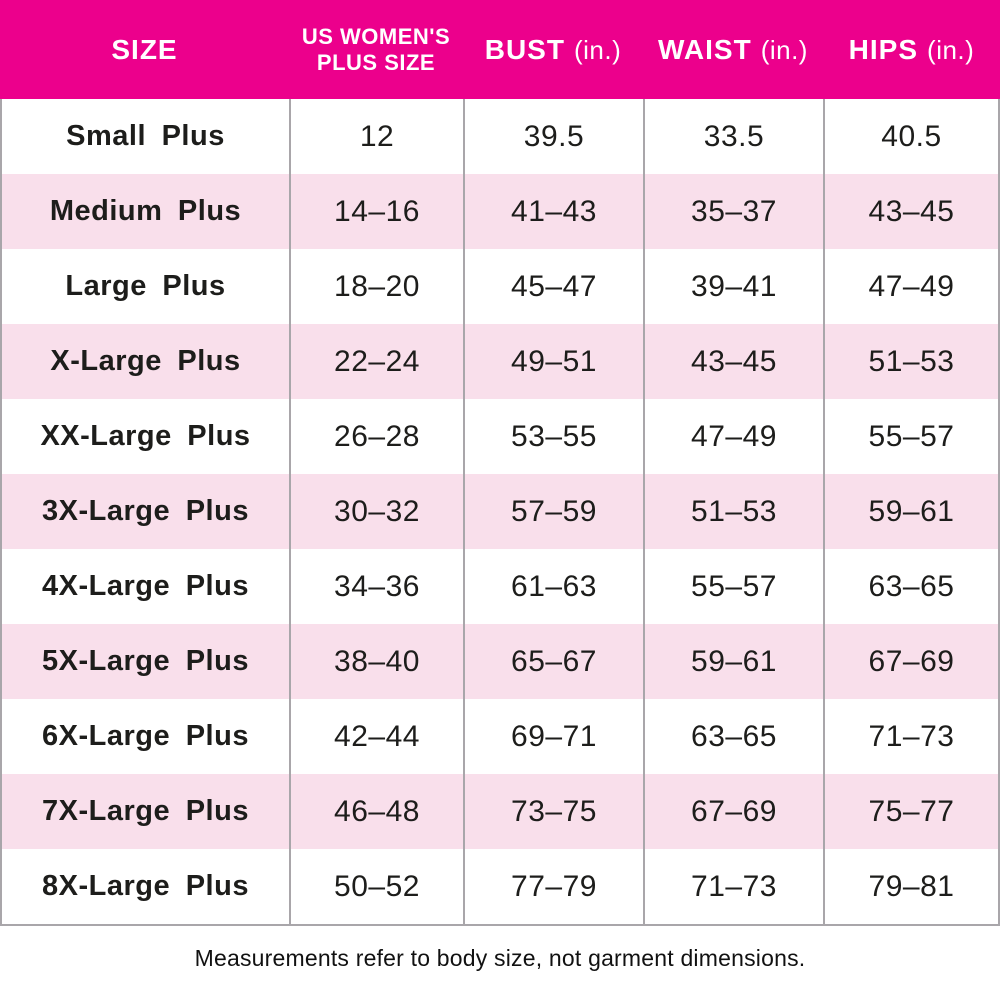  What do you see at coordinates (145, 136) in the screenshot?
I see `size-label-cell: Small Plus` at bounding box center [145, 136].